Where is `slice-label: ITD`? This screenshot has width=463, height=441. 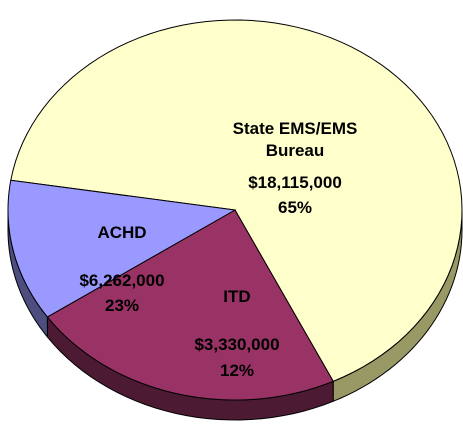
slice-label: ITD is located at coordinates (237, 296).